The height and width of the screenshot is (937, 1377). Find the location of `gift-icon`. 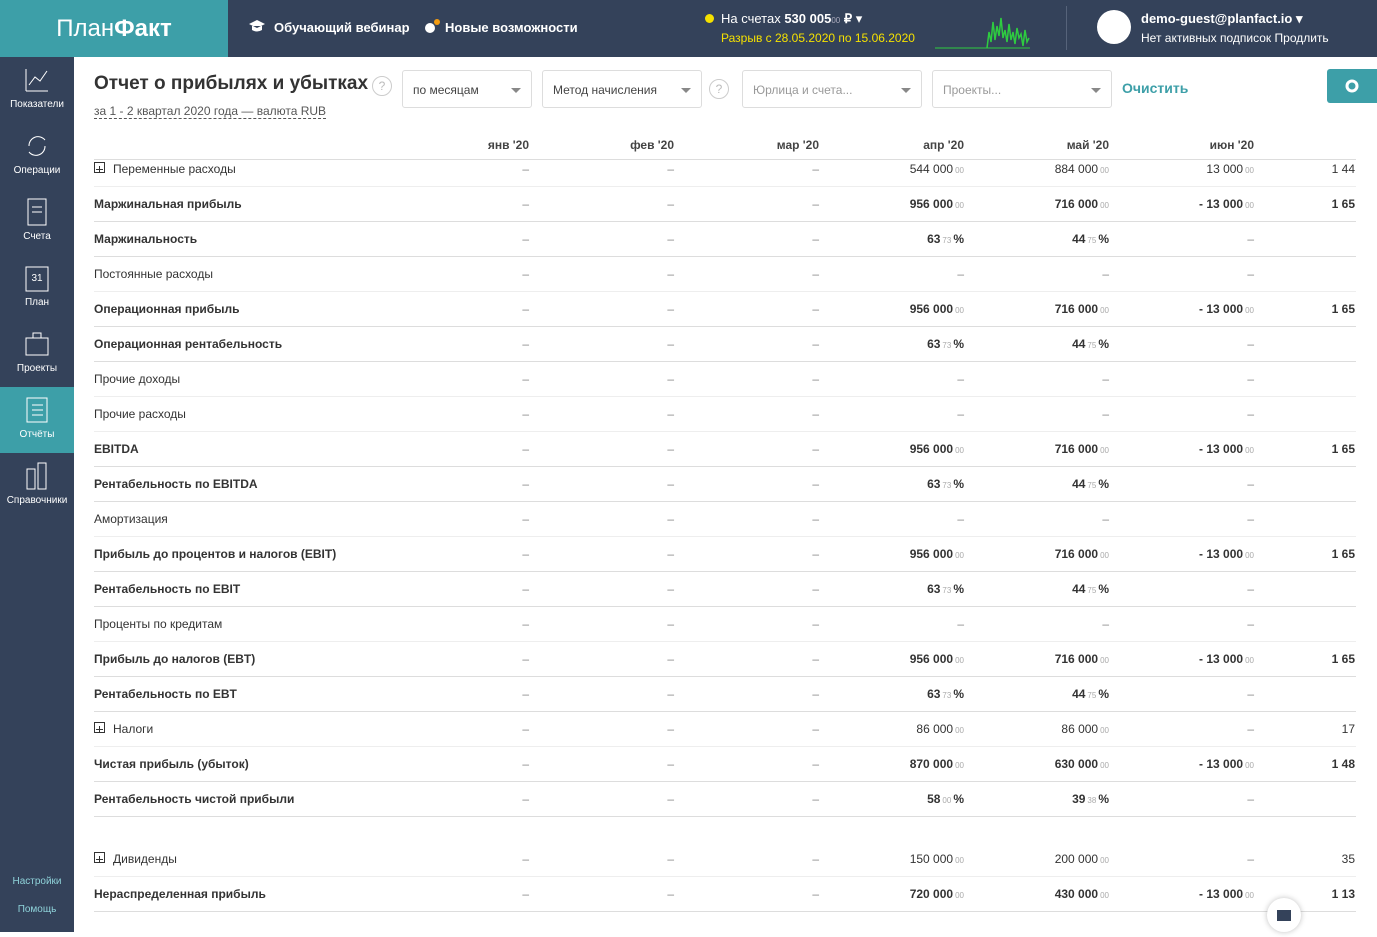

gift-icon is located at coordinates (1284, 915).